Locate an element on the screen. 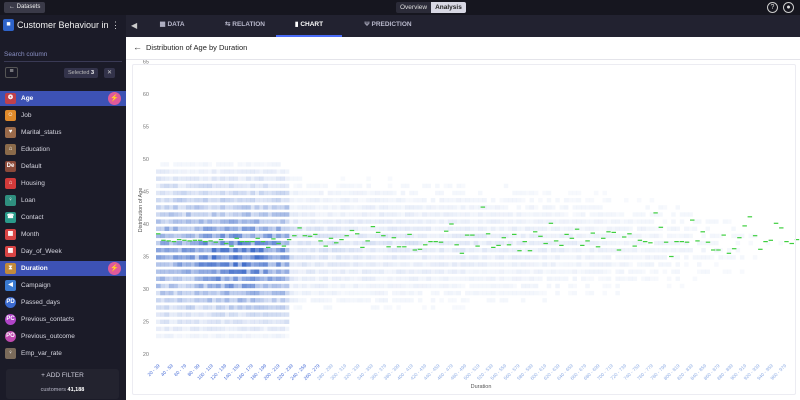  add-filter-button: + ADD FILTER customers 41,188 is located at coordinates (62, 384).